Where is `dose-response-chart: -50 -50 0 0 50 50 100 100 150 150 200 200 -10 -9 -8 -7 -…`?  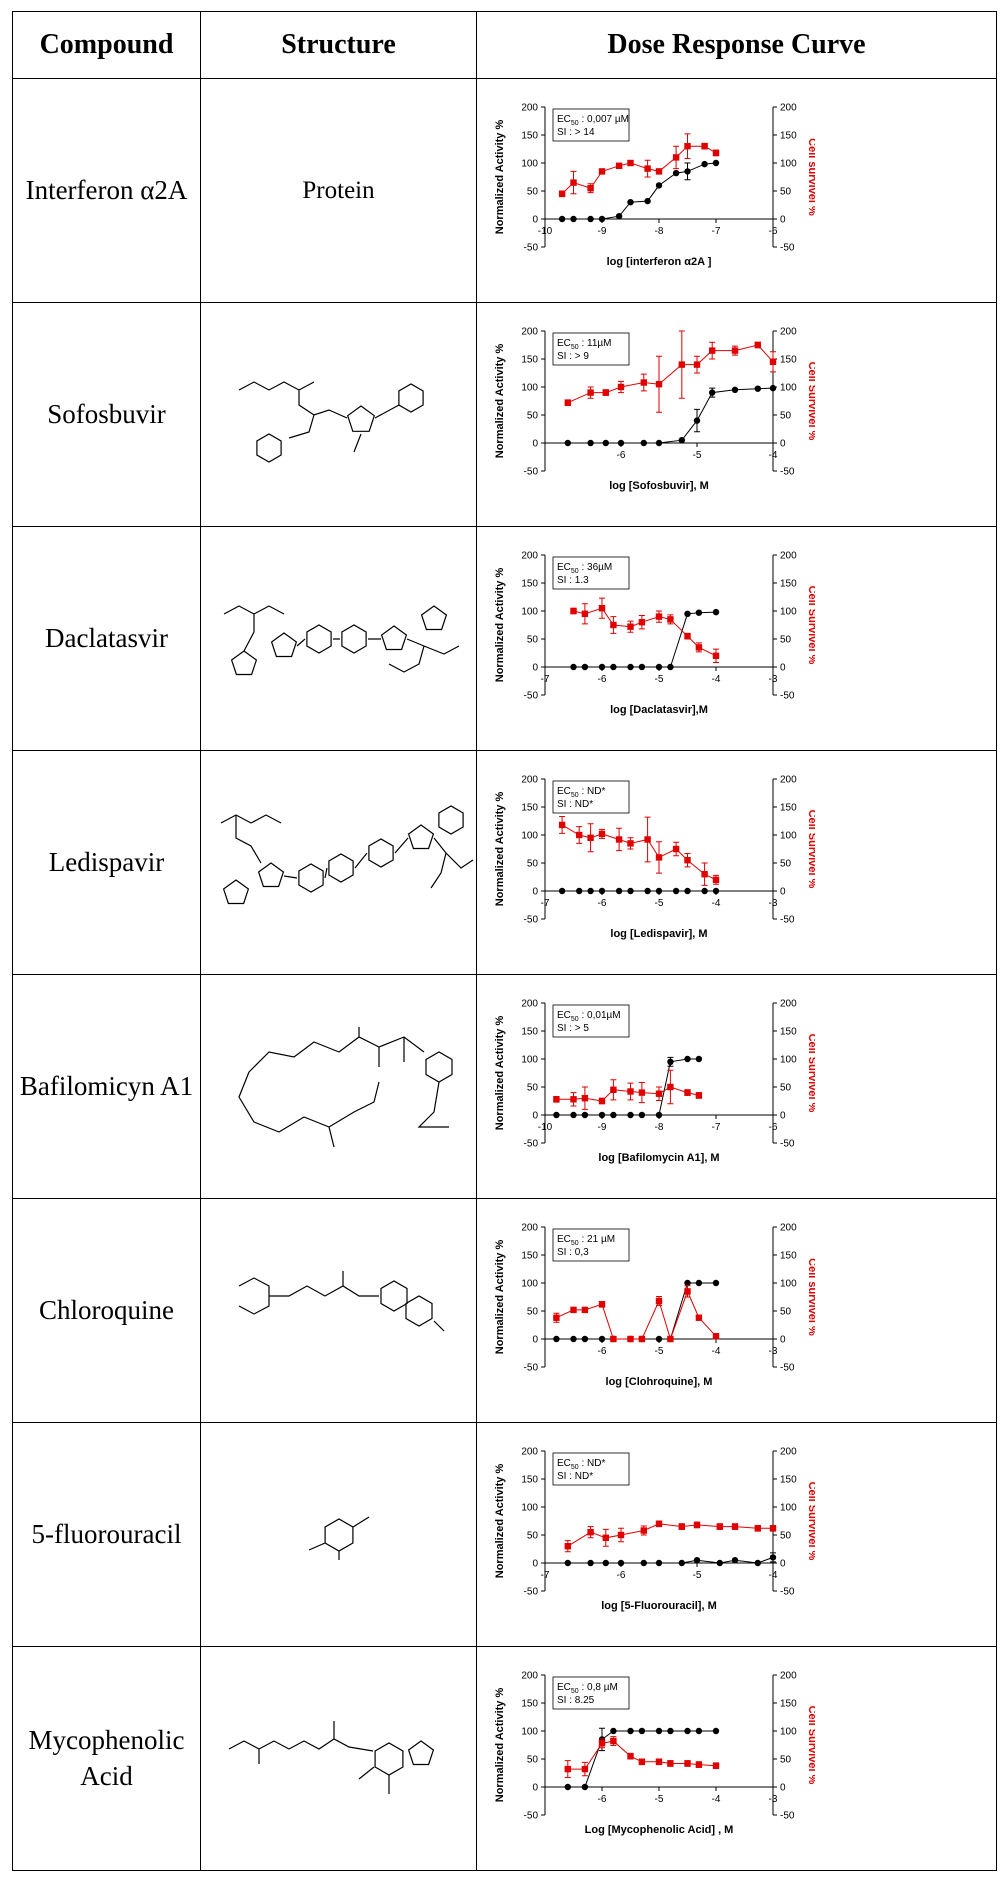
dose-response-chart: -50 -50 0 0 50 50 100 100 150 150 200 200 -10 -9 -8 -7 -… is located at coordinates (654, 1082).